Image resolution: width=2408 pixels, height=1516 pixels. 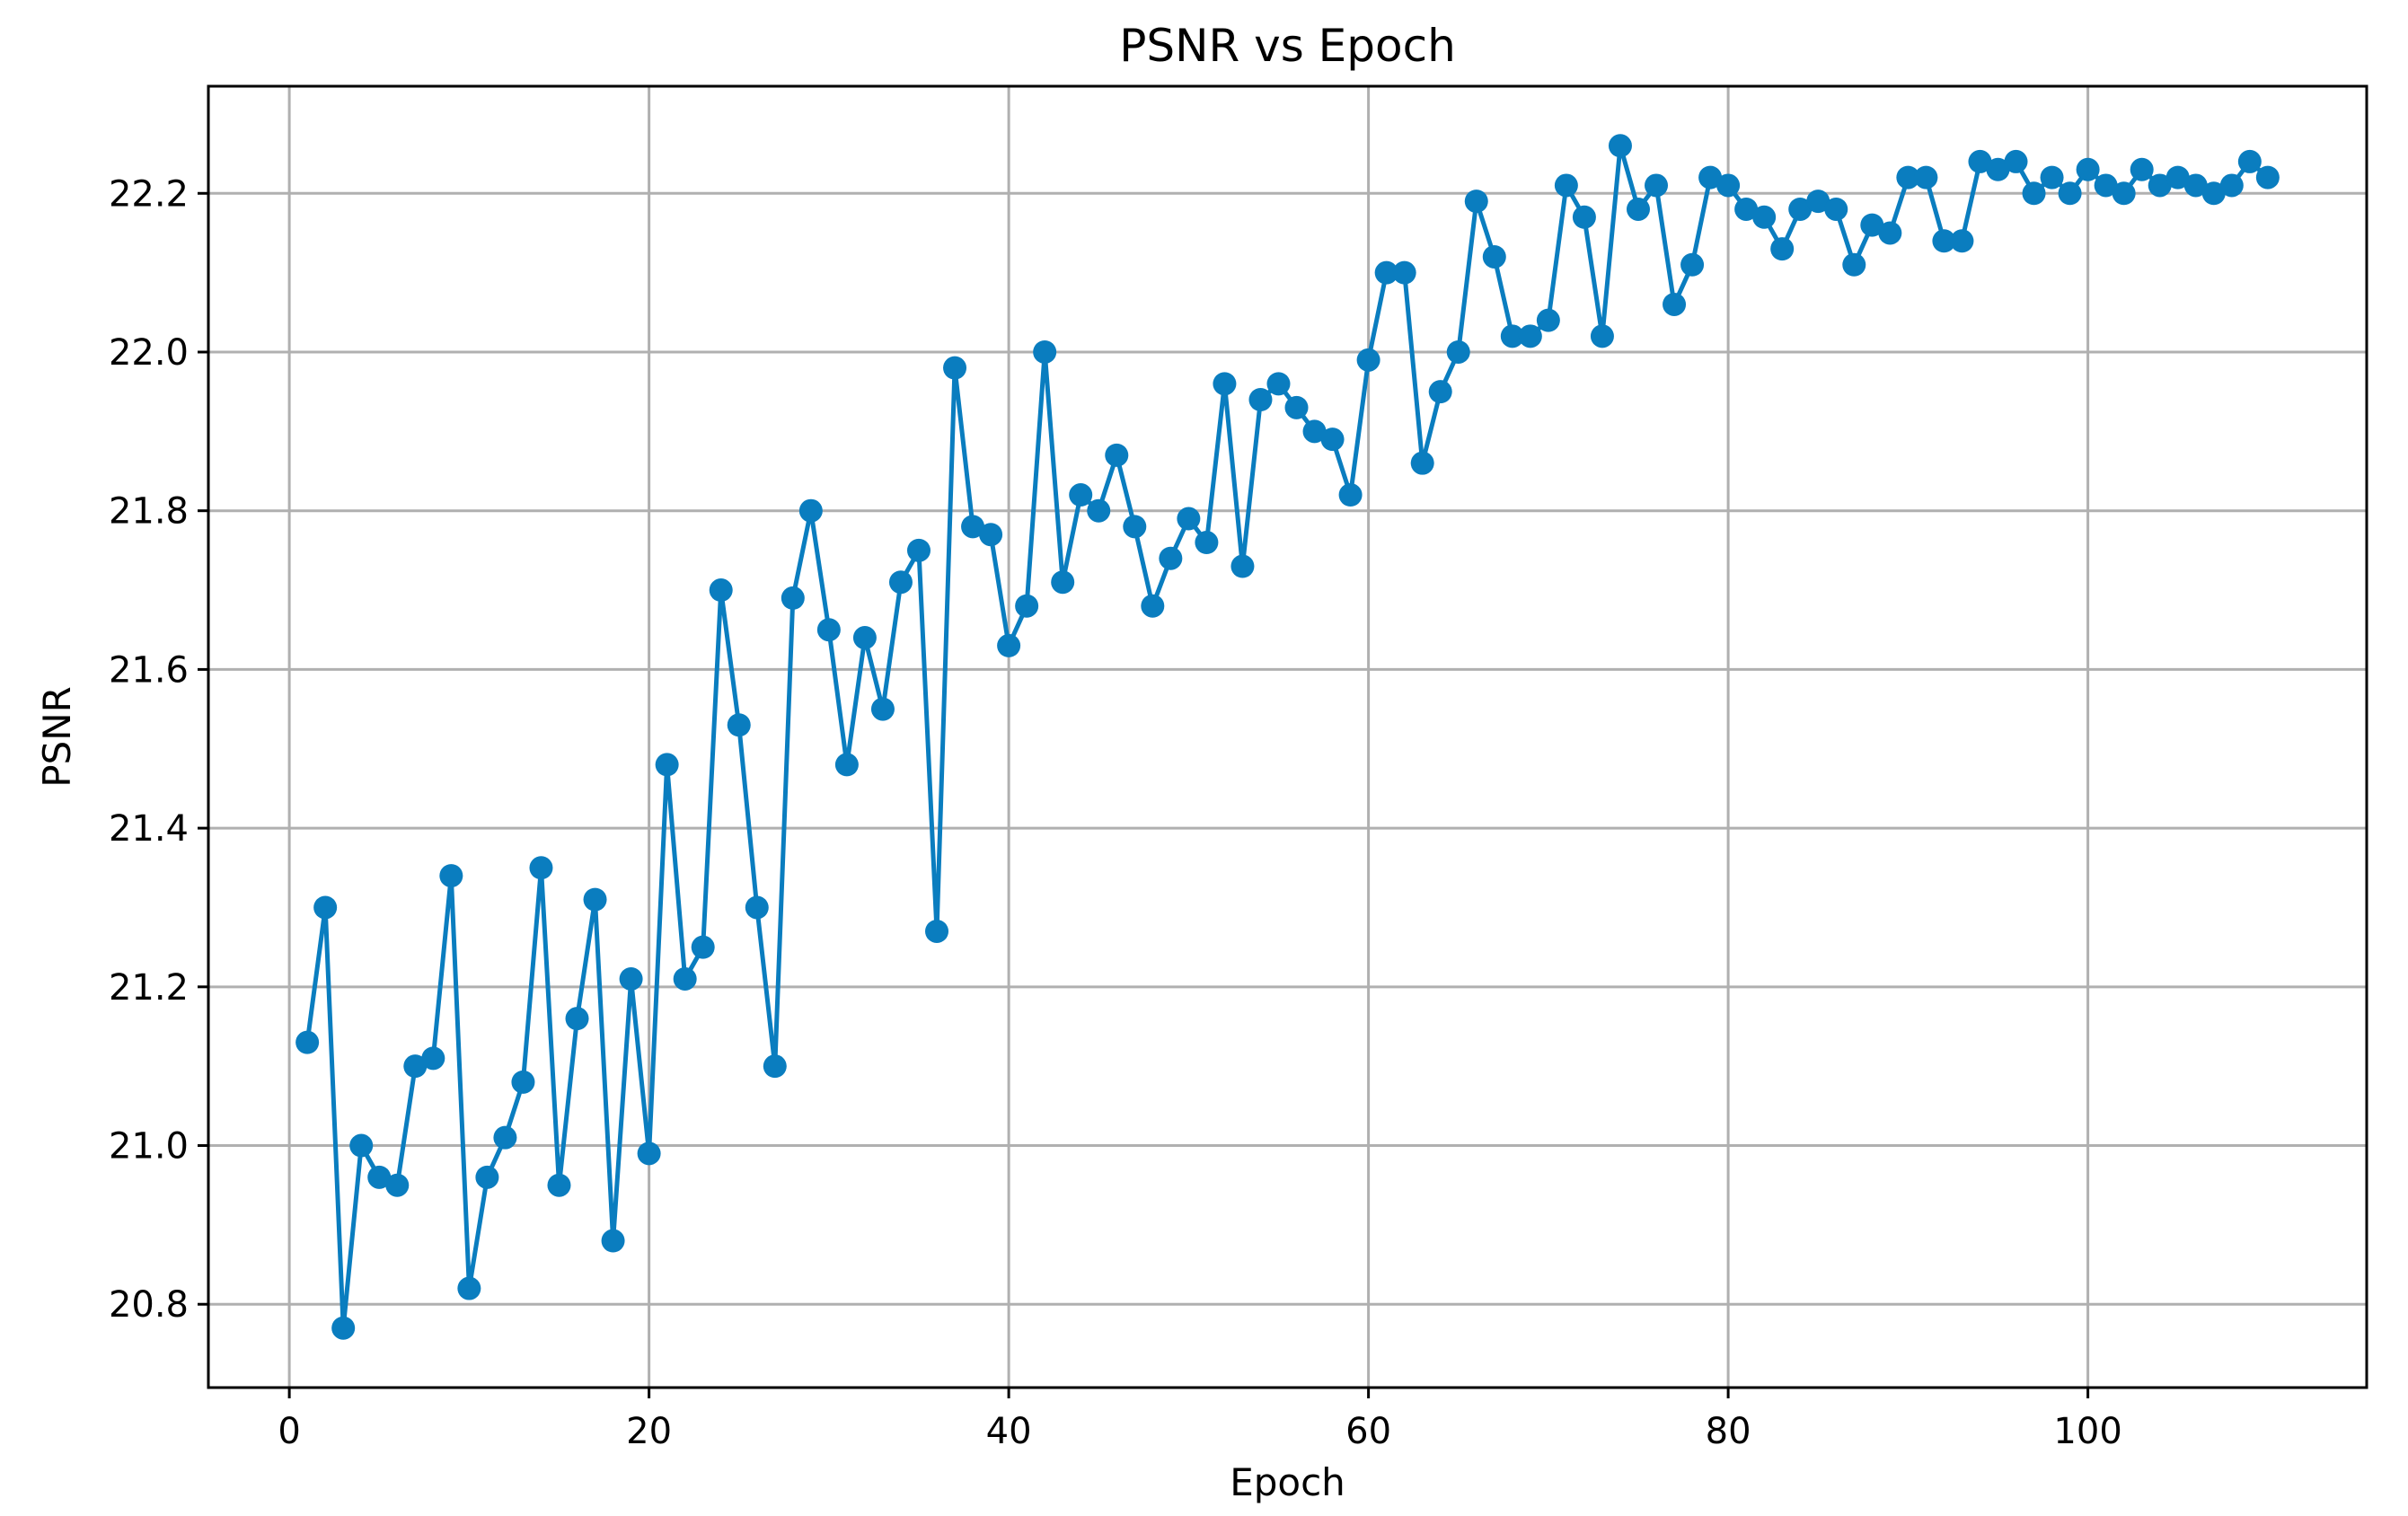 What do you see at coordinates (649, 1431) in the screenshot?
I see `x-tick-label: 20` at bounding box center [649, 1431].